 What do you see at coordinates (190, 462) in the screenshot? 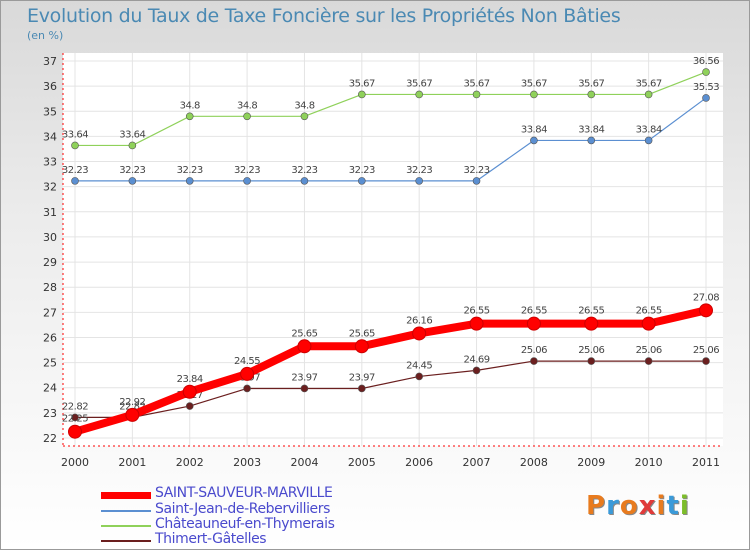
I see `x-tick-label: 2002` at bounding box center [190, 462].